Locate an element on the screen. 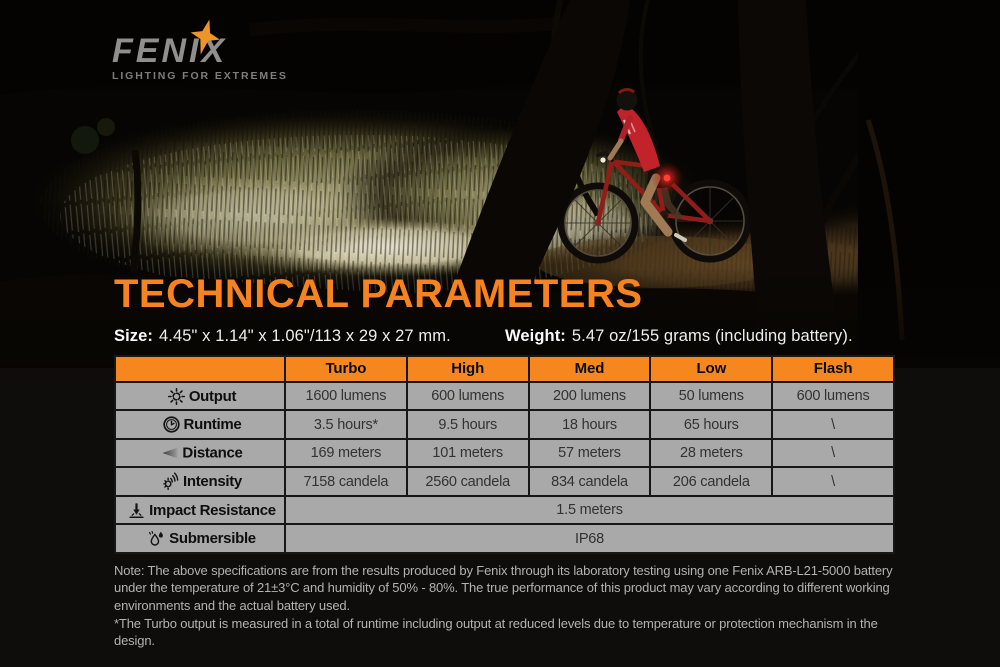  table-row: Impact Resistance 1.5 meters is located at coordinates (504, 510).